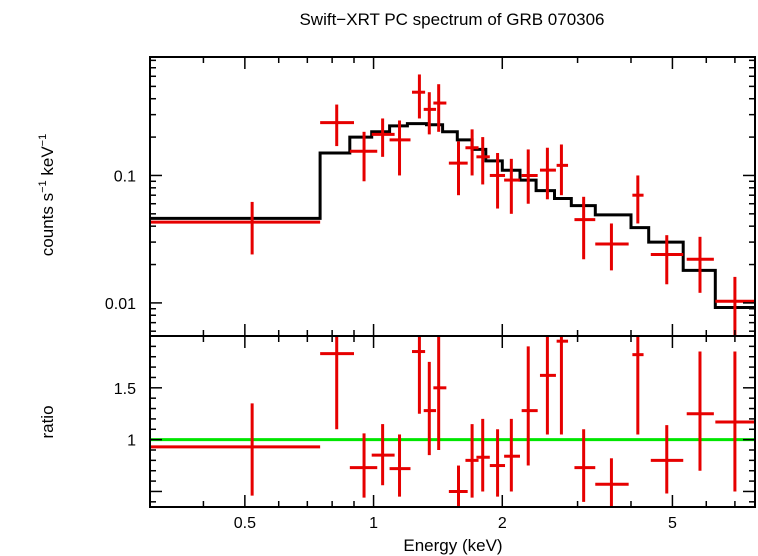 This screenshot has height=556, width=758. Describe the element at coordinates (47, 195) in the screenshot. I see `y-axis-label-spectrum: counts s−1 keV−1` at that location.